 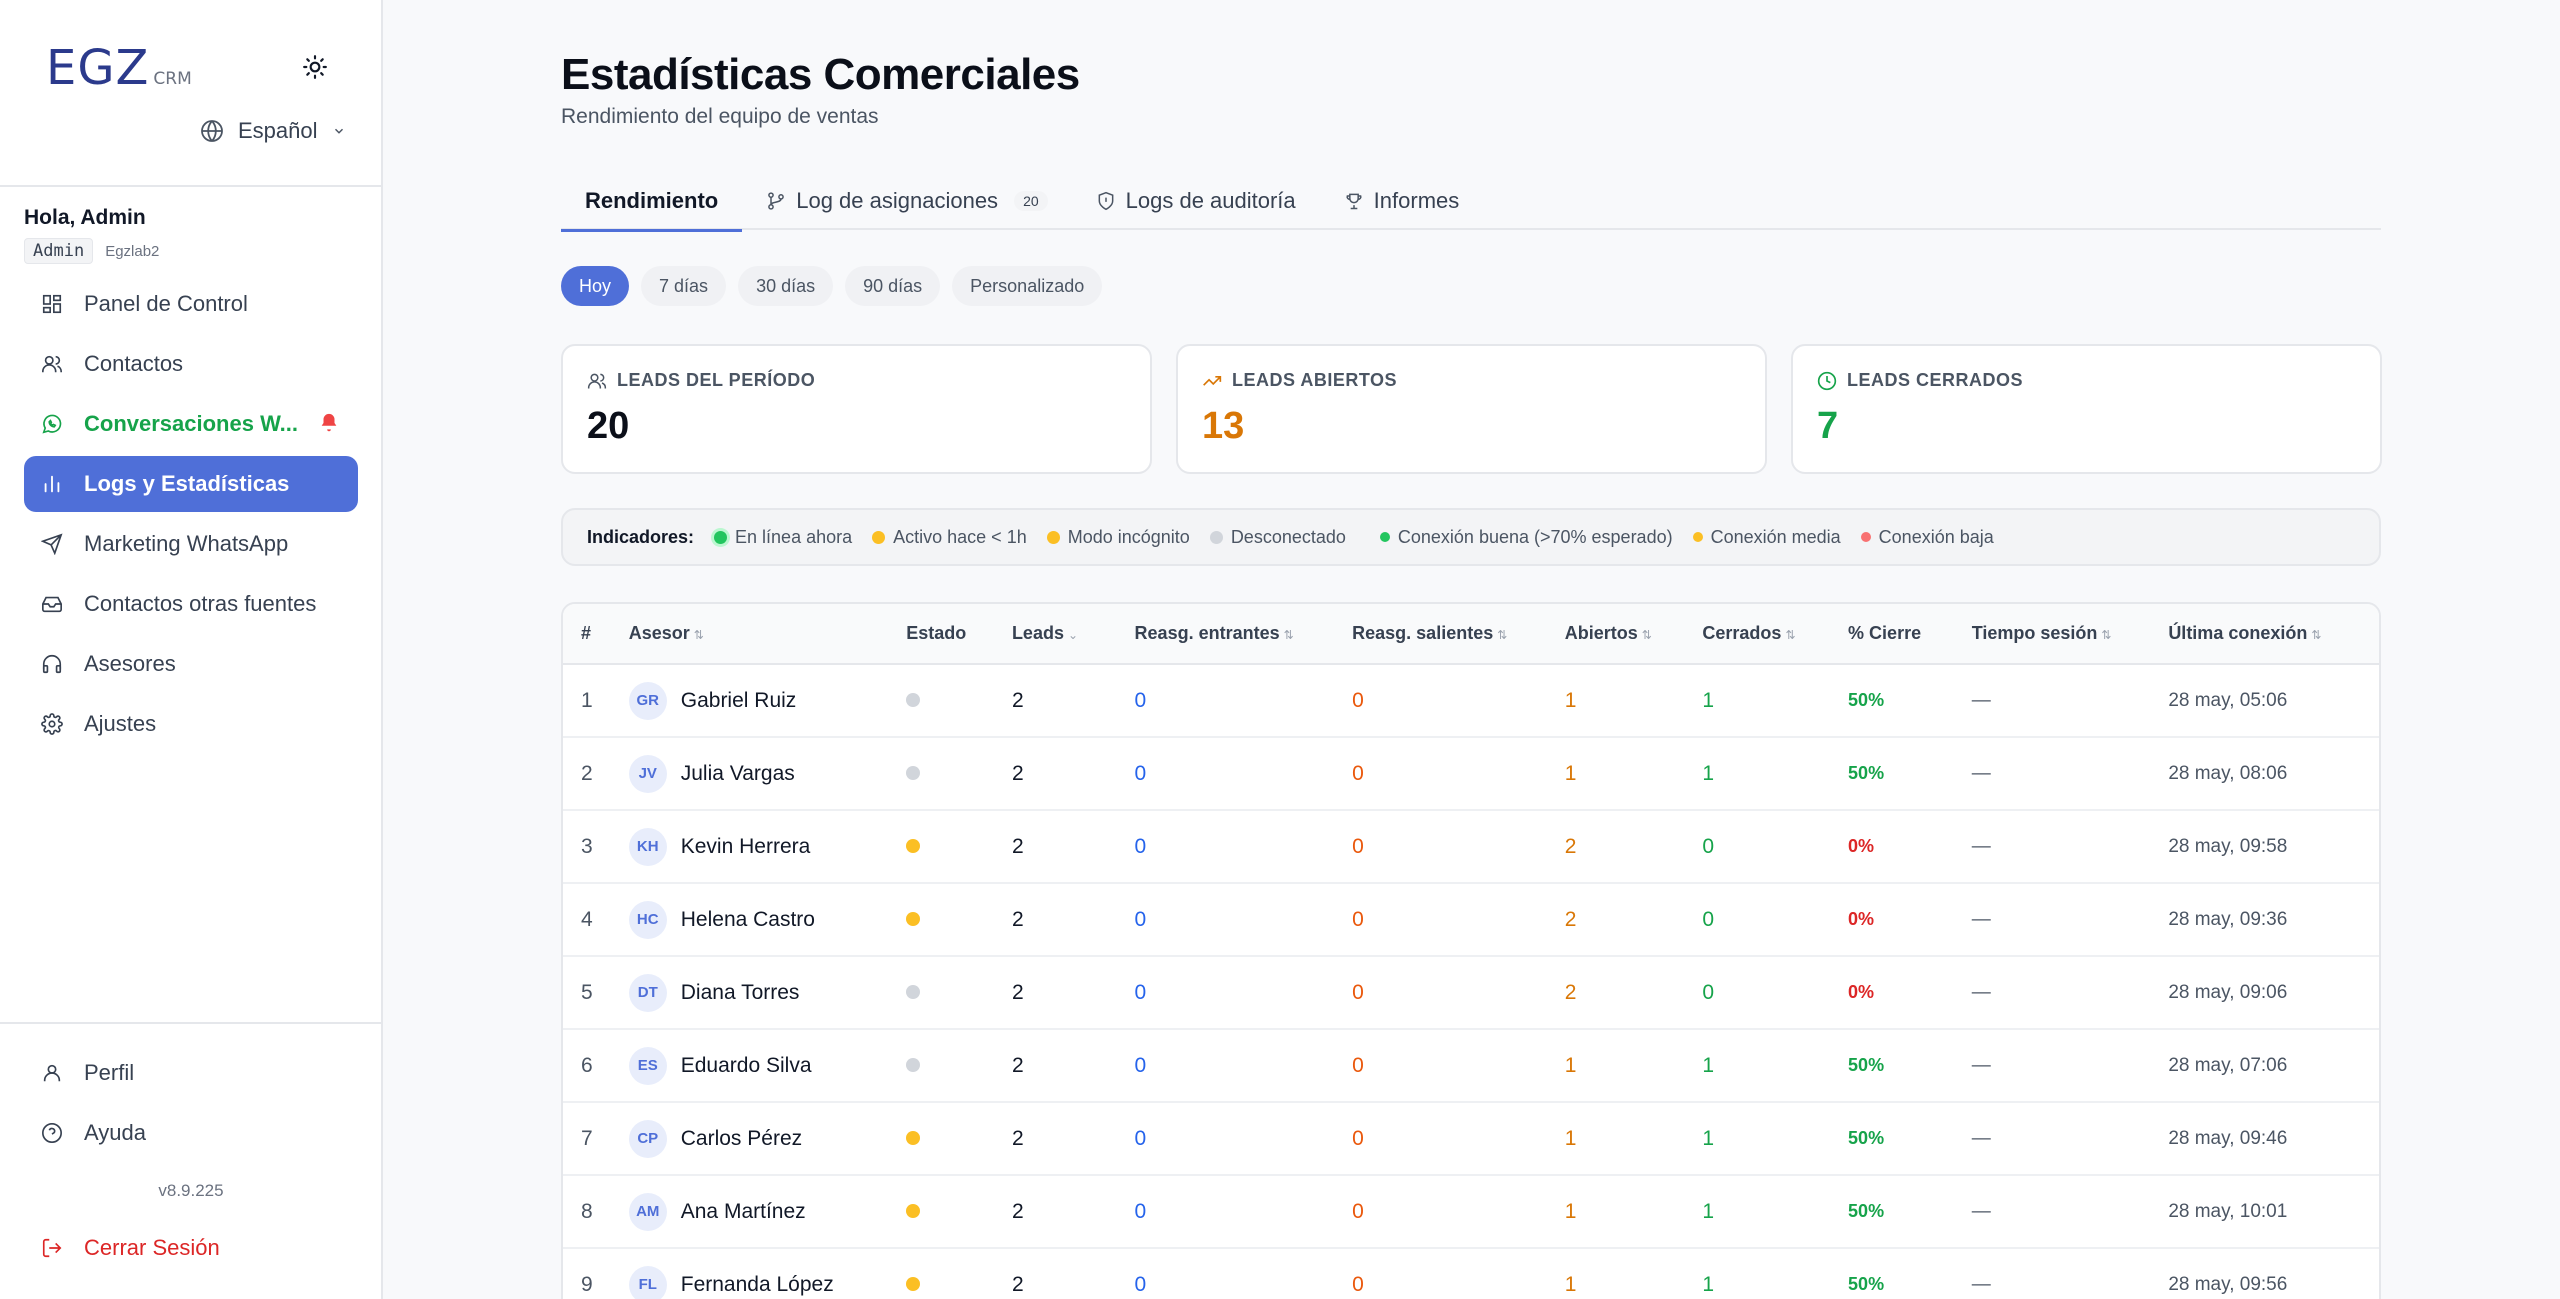 What do you see at coordinates (278, 130) in the screenshot?
I see `language-label: Español` at bounding box center [278, 130].